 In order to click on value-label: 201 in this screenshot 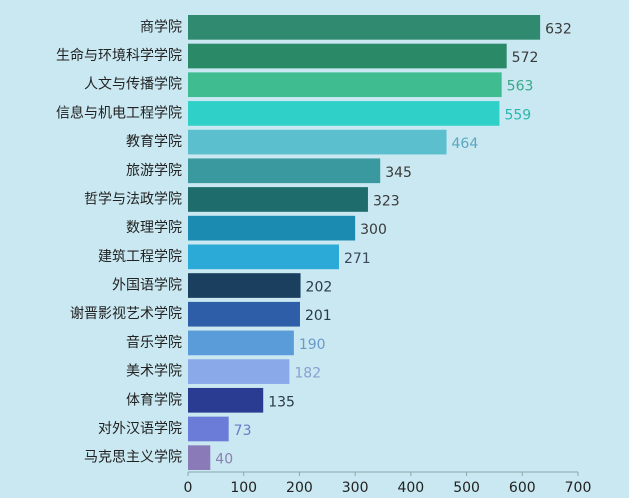, I will do `click(318, 316)`.